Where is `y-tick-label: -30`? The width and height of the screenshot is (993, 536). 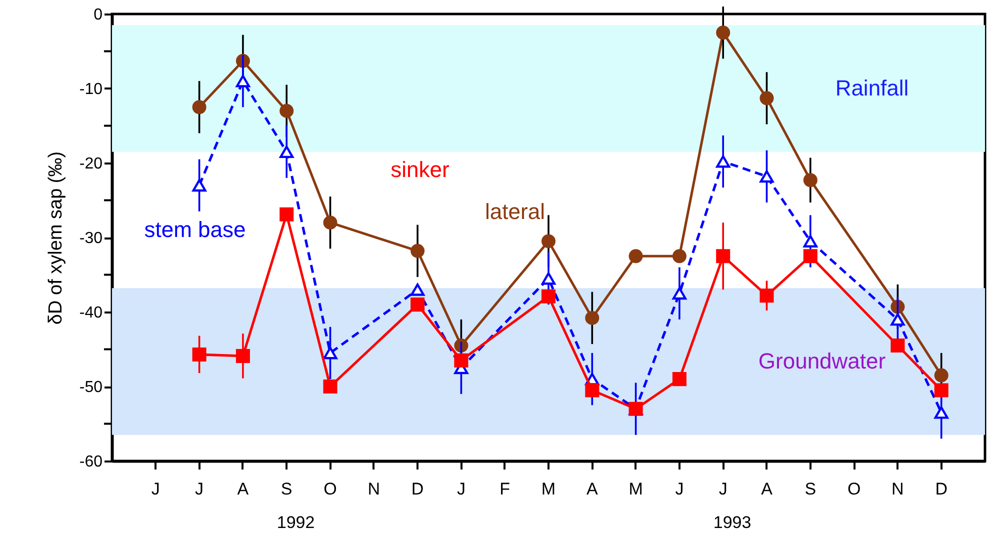
y-tick-label: -30 is located at coordinates (91, 238).